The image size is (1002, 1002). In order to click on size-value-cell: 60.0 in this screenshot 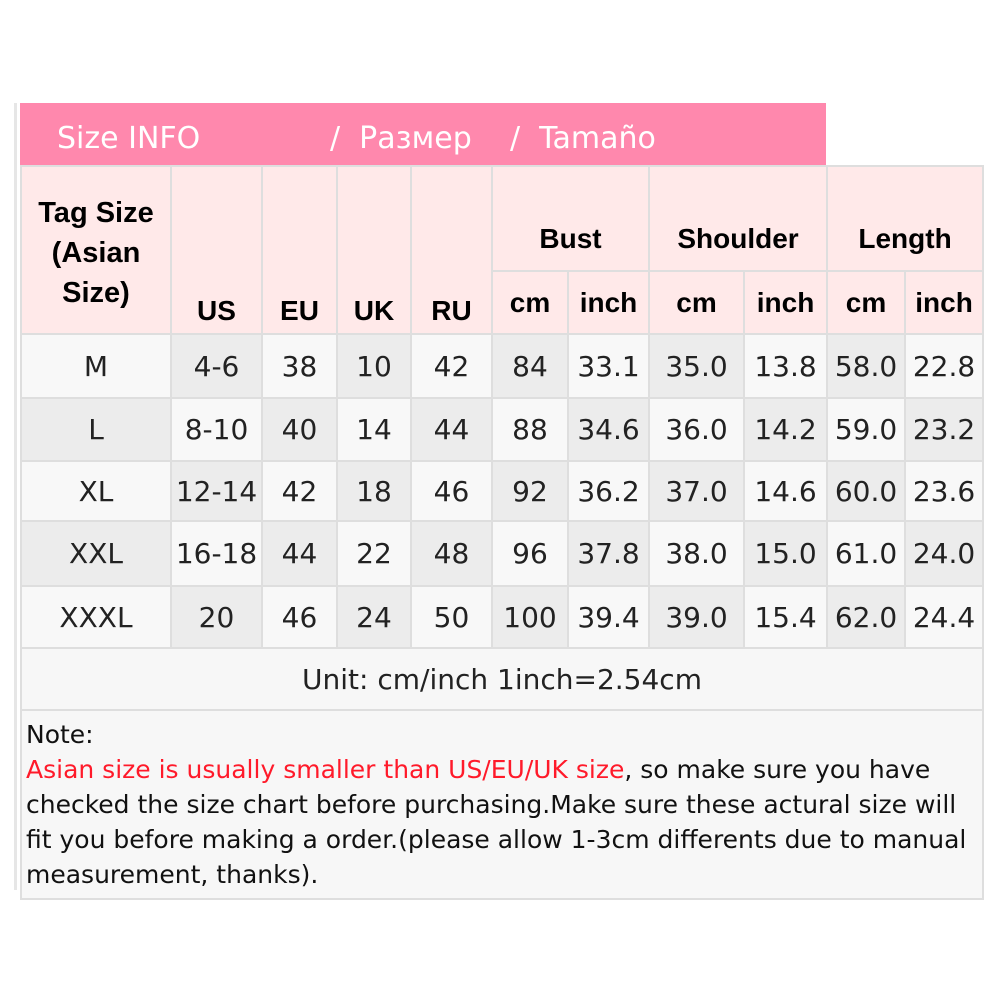, I will do `click(866, 491)`.